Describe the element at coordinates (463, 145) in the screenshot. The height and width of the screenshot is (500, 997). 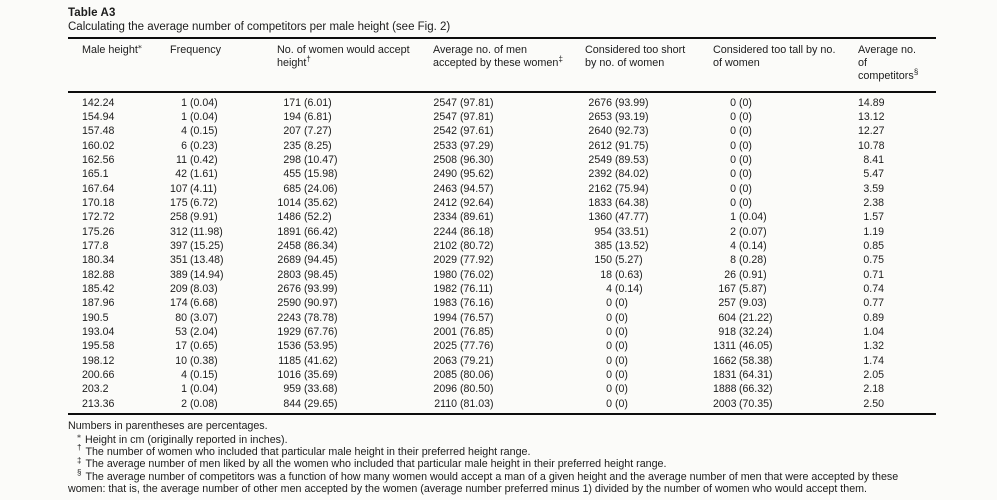
I see `table-cell: 2533 (97.29)` at that location.